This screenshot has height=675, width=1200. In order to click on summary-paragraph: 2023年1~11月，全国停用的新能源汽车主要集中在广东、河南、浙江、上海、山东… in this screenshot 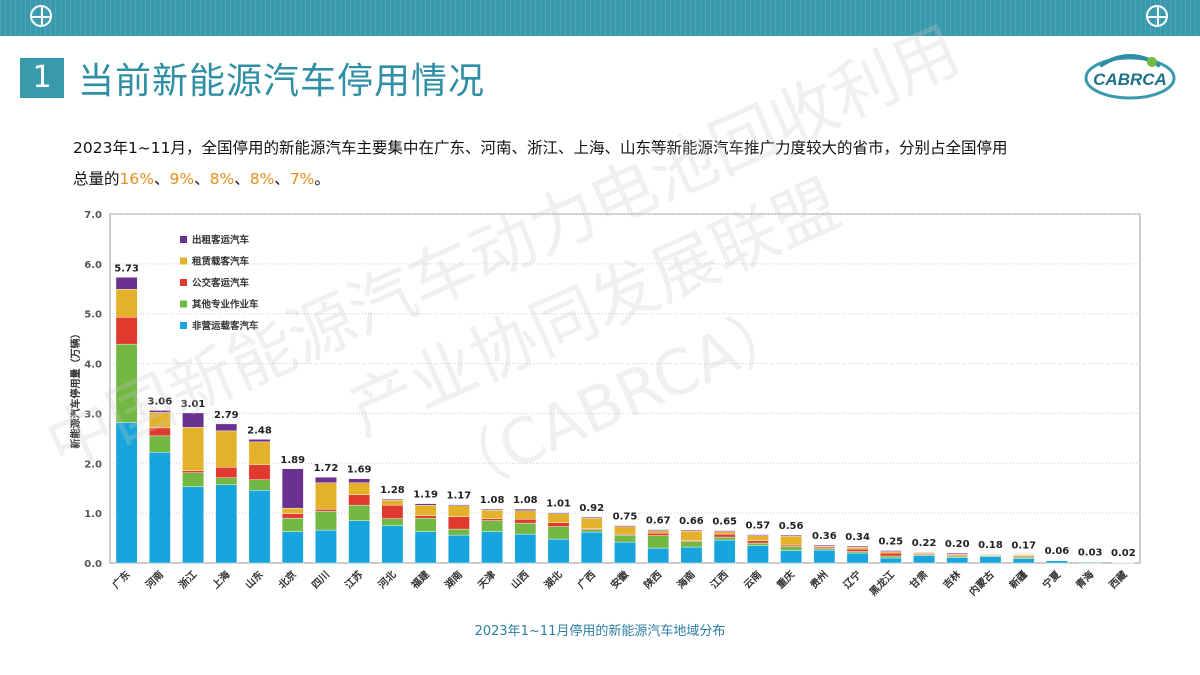, I will do `click(603, 164)`.